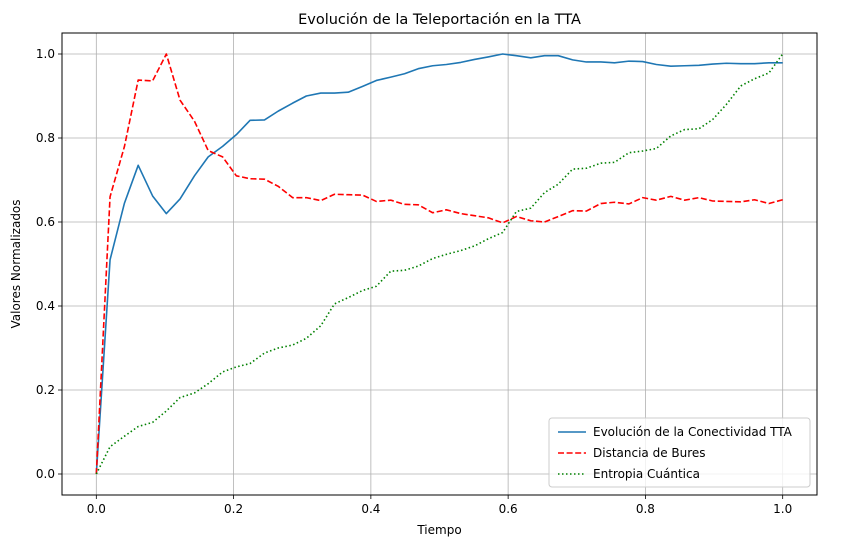 The image size is (846, 548). I want to click on y-tick-label: 0.2, so click(45, 390).